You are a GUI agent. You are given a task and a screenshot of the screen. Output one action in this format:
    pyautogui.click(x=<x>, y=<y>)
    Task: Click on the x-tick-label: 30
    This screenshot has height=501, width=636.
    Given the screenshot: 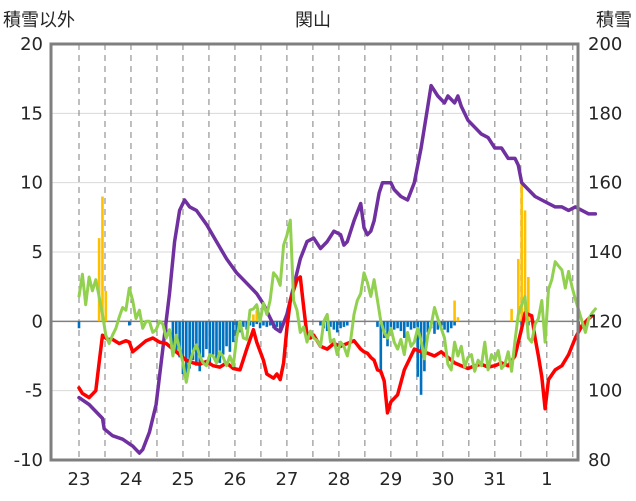 What is the action you would take?
    pyautogui.click(x=442, y=479)
    